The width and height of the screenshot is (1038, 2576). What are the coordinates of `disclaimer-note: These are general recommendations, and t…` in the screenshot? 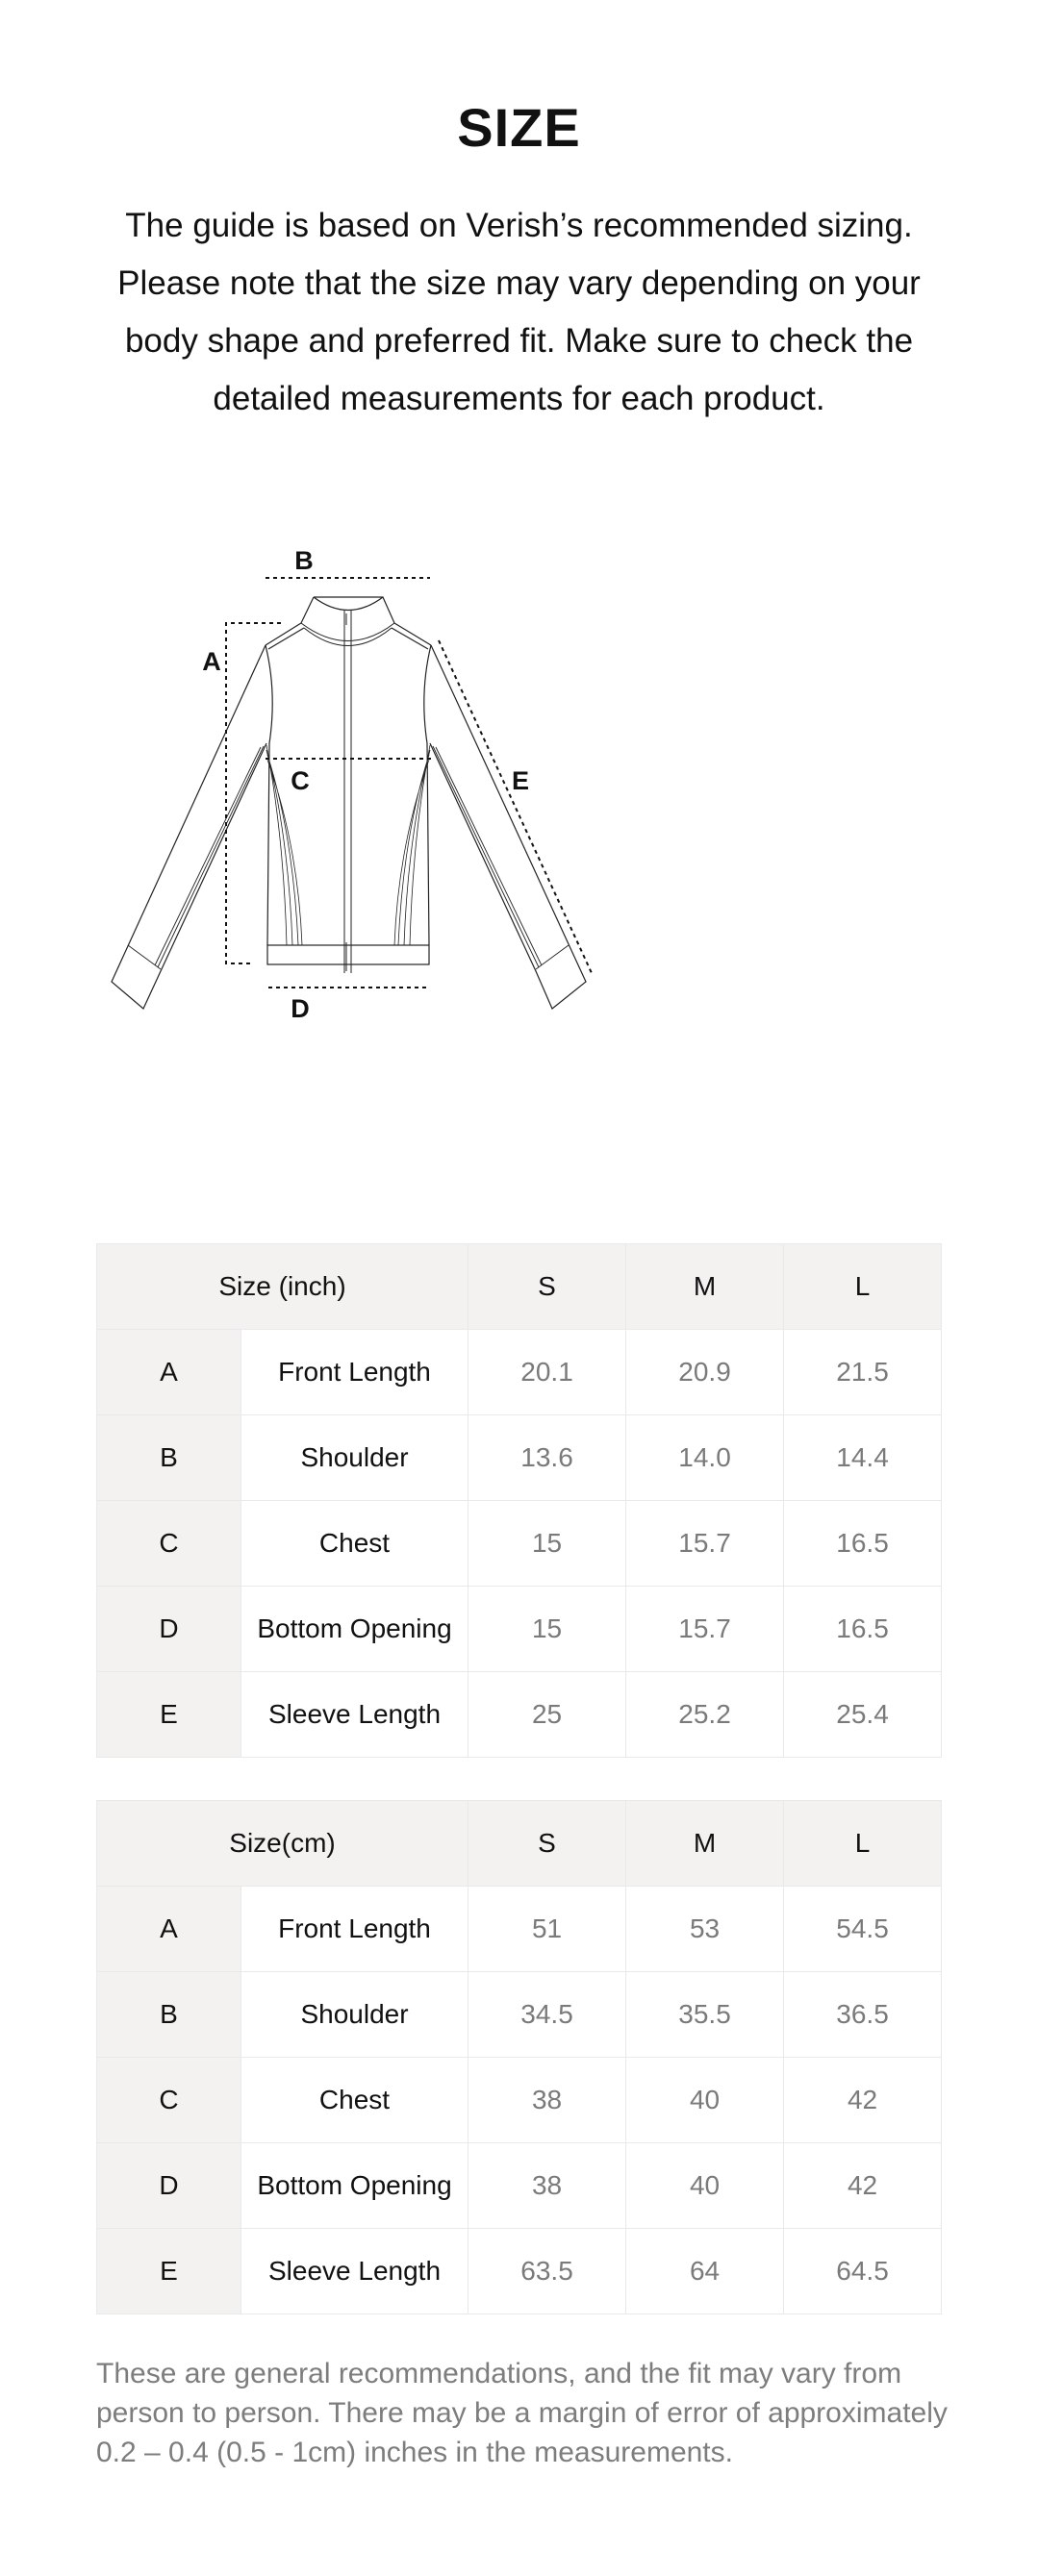 It's located at (522, 2413).